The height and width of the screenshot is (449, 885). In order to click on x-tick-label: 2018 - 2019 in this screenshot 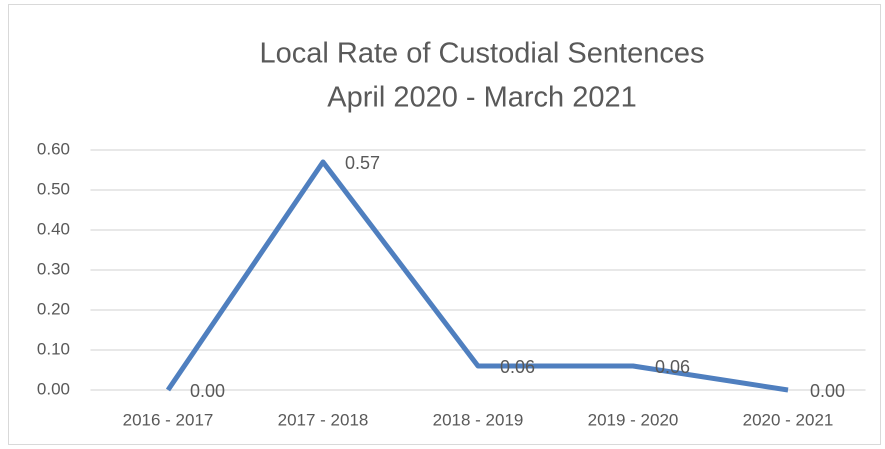, I will do `click(478, 419)`.